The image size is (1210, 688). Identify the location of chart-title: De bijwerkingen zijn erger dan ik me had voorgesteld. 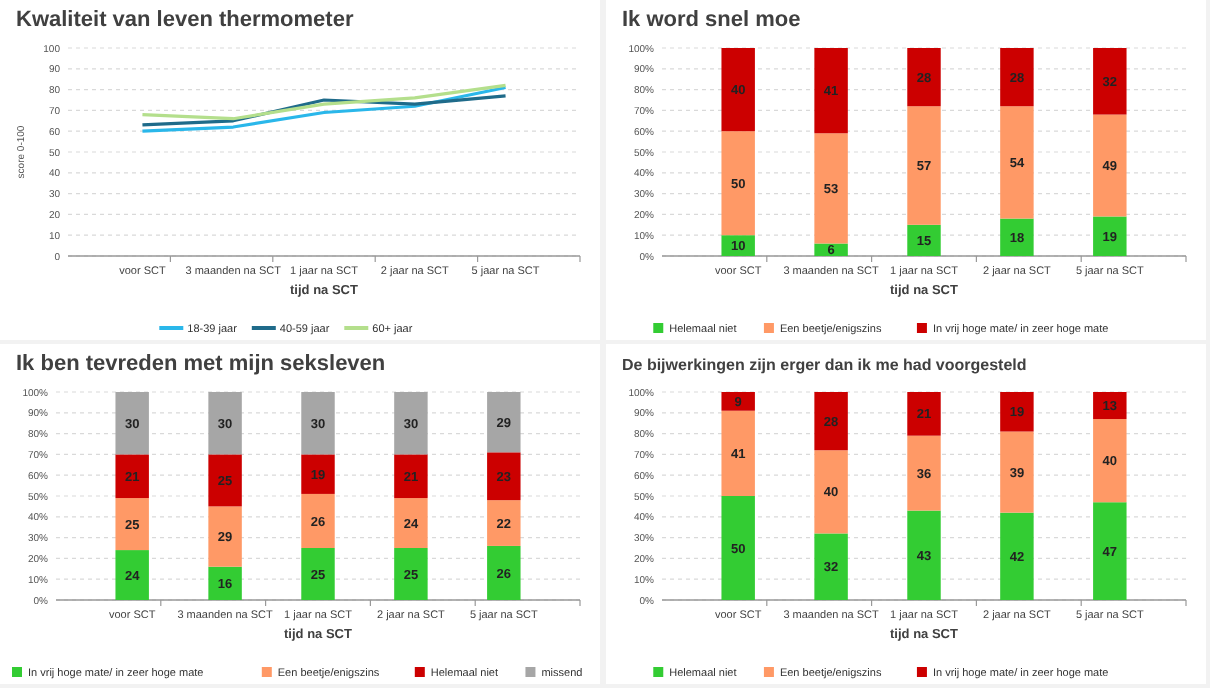
(824, 365).